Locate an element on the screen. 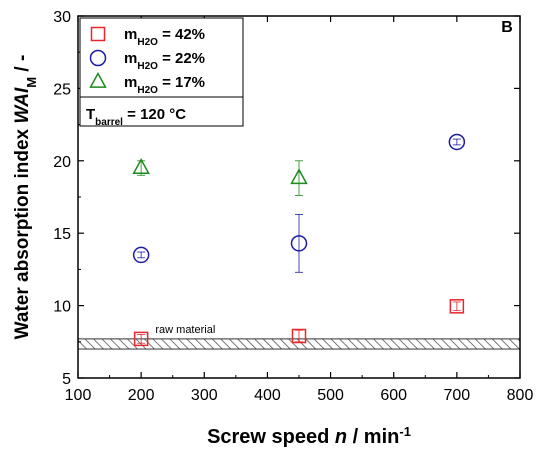 This screenshot has height=457, width=550. x-axis-title: Screw speed n / min-1 is located at coordinates (309, 436).